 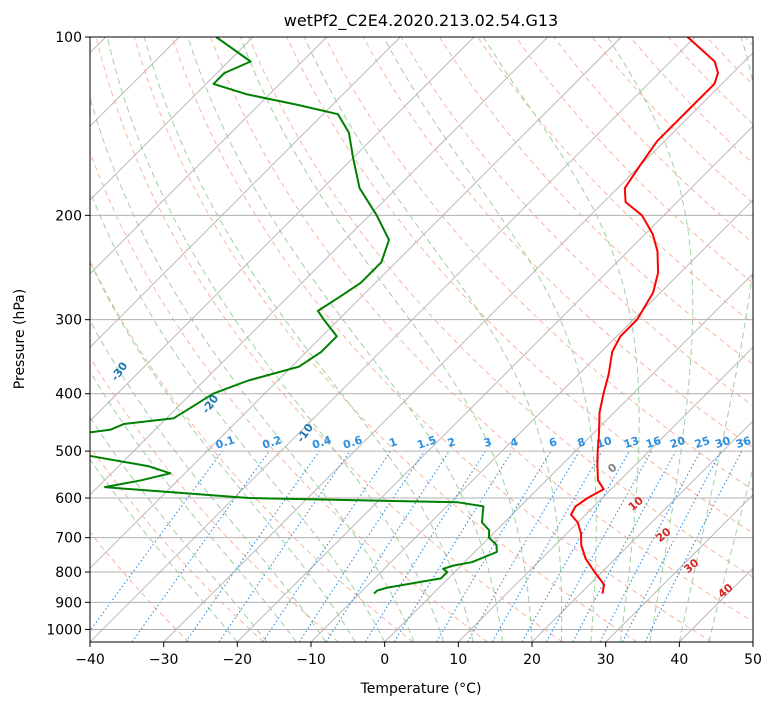 I want to click on x-tick-label: −20, so click(x=238, y=660).